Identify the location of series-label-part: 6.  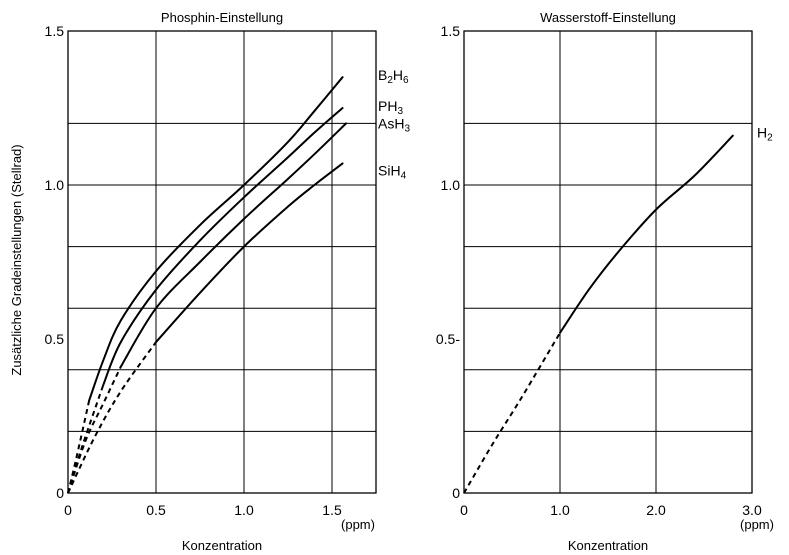
(406, 80).